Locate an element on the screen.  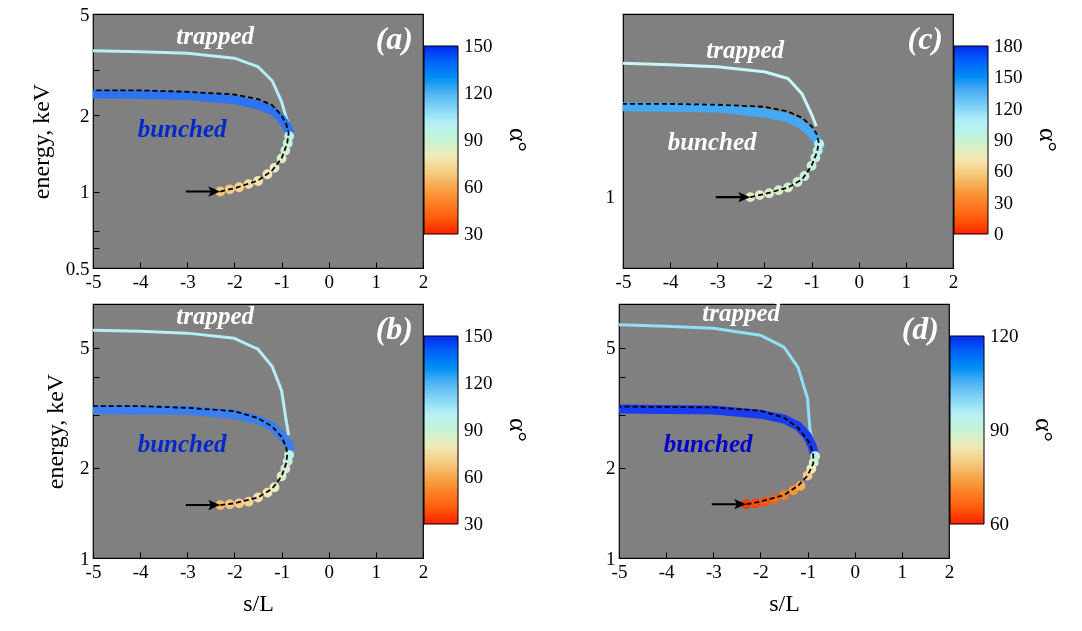
color-bar-label: 0 is located at coordinates (999, 233).